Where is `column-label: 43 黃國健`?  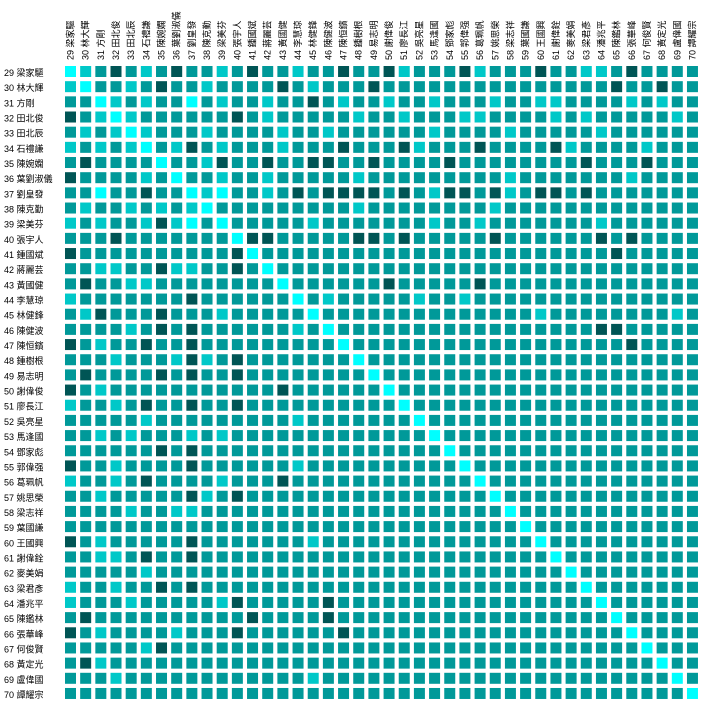 column-label: 43 黃國健 is located at coordinates (282, 40).